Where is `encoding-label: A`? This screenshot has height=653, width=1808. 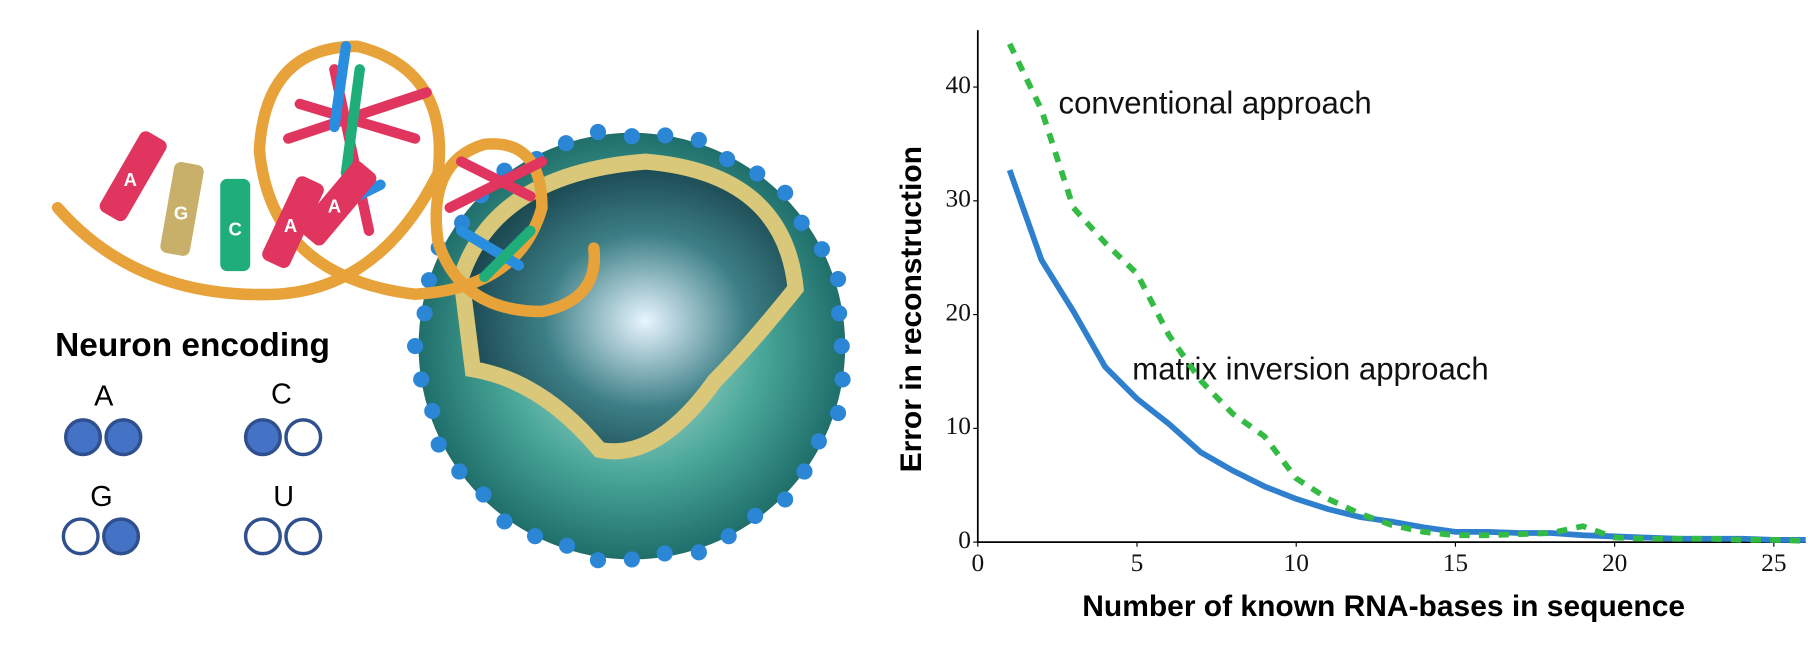 encoding-label: A is located at coordinates (104, 397).